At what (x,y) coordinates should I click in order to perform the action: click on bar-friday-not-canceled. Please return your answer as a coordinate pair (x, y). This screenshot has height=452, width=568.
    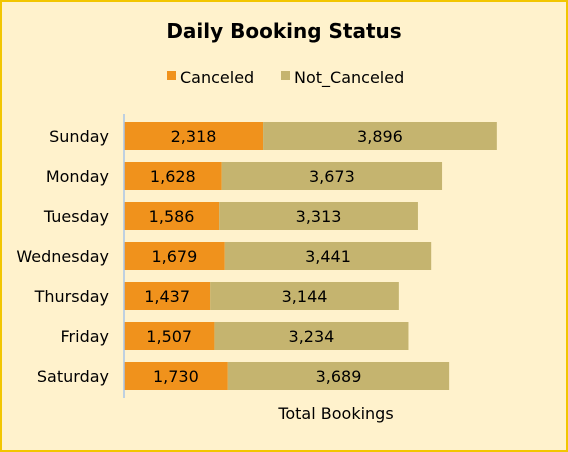
    Looking at the image, I should click on (311, 336).